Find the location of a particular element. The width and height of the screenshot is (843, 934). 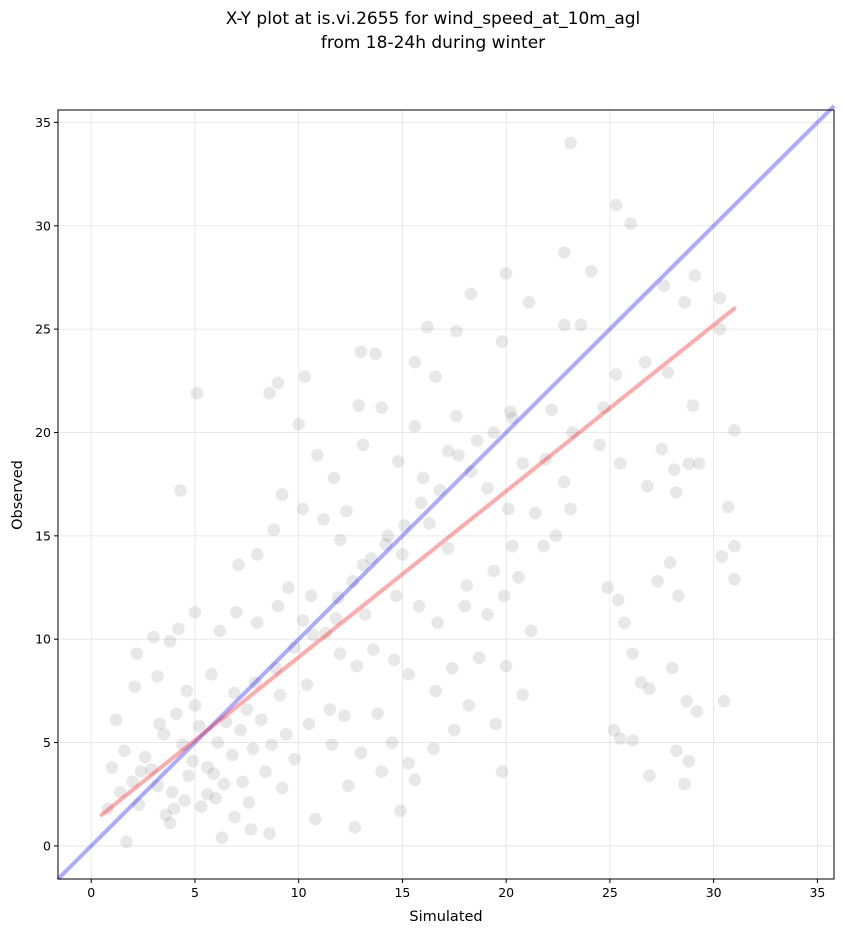

x-tick-label: 35 is located at coordinates (817, 892).